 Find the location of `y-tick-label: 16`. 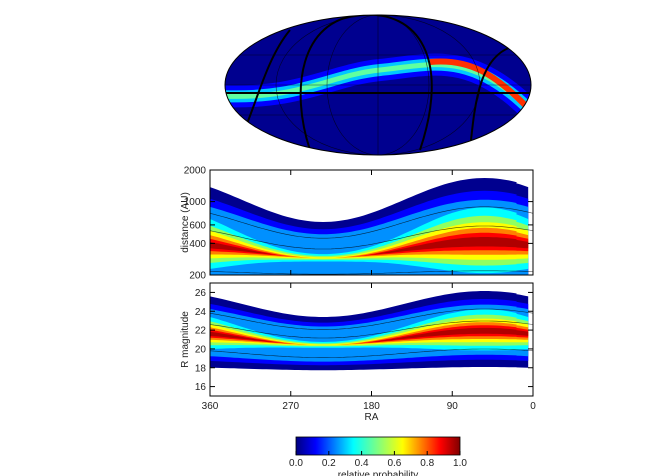

y-tick-label: 16 is located at coordinates (201, 387).